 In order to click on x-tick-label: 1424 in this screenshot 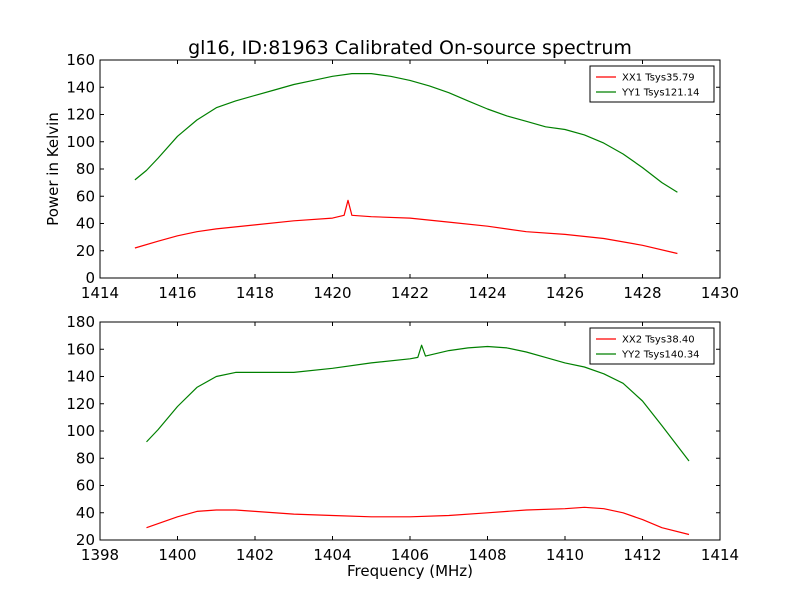, I will do `click(487, 293)`.